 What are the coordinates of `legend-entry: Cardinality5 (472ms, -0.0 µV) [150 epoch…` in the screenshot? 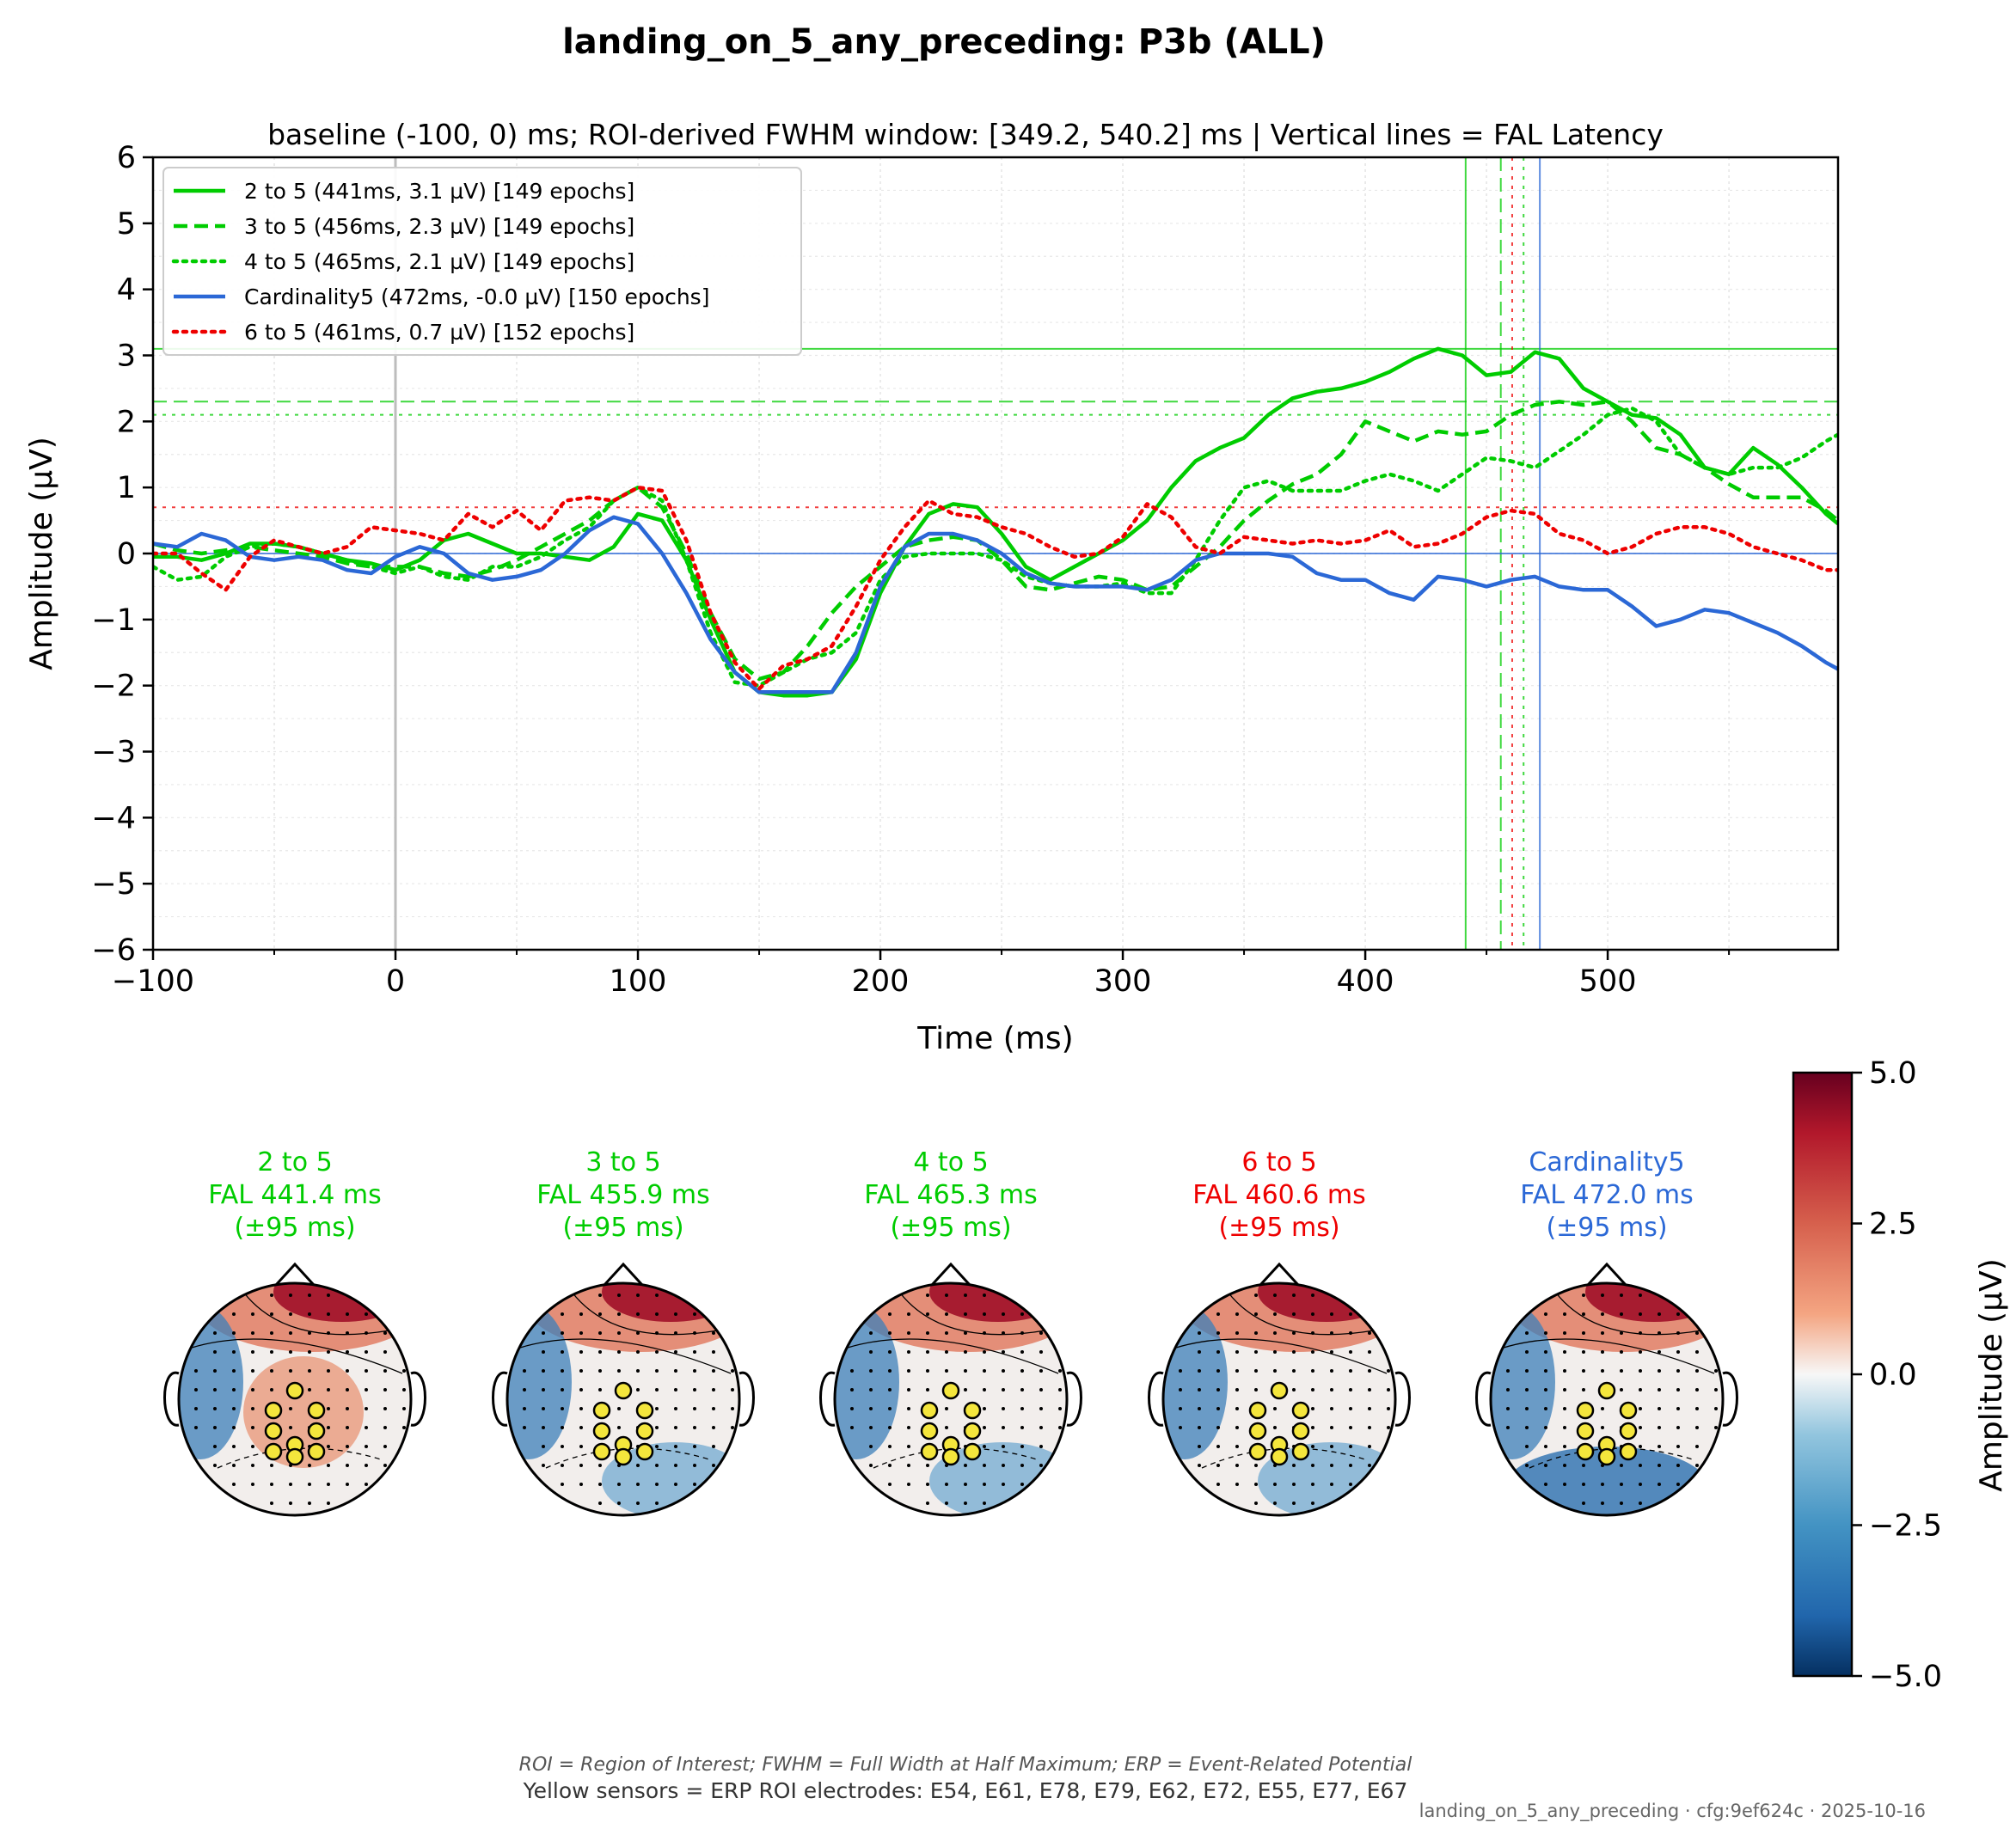 It's located at (476, 296).